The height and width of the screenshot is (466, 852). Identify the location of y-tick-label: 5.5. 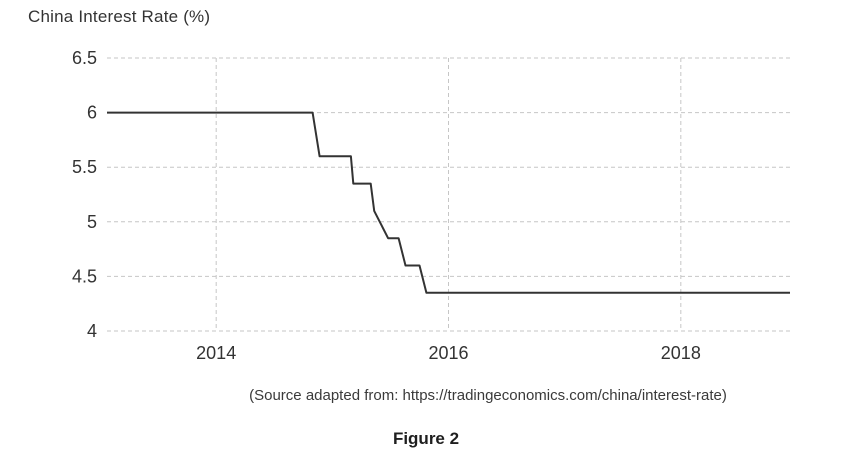
(84, 167).